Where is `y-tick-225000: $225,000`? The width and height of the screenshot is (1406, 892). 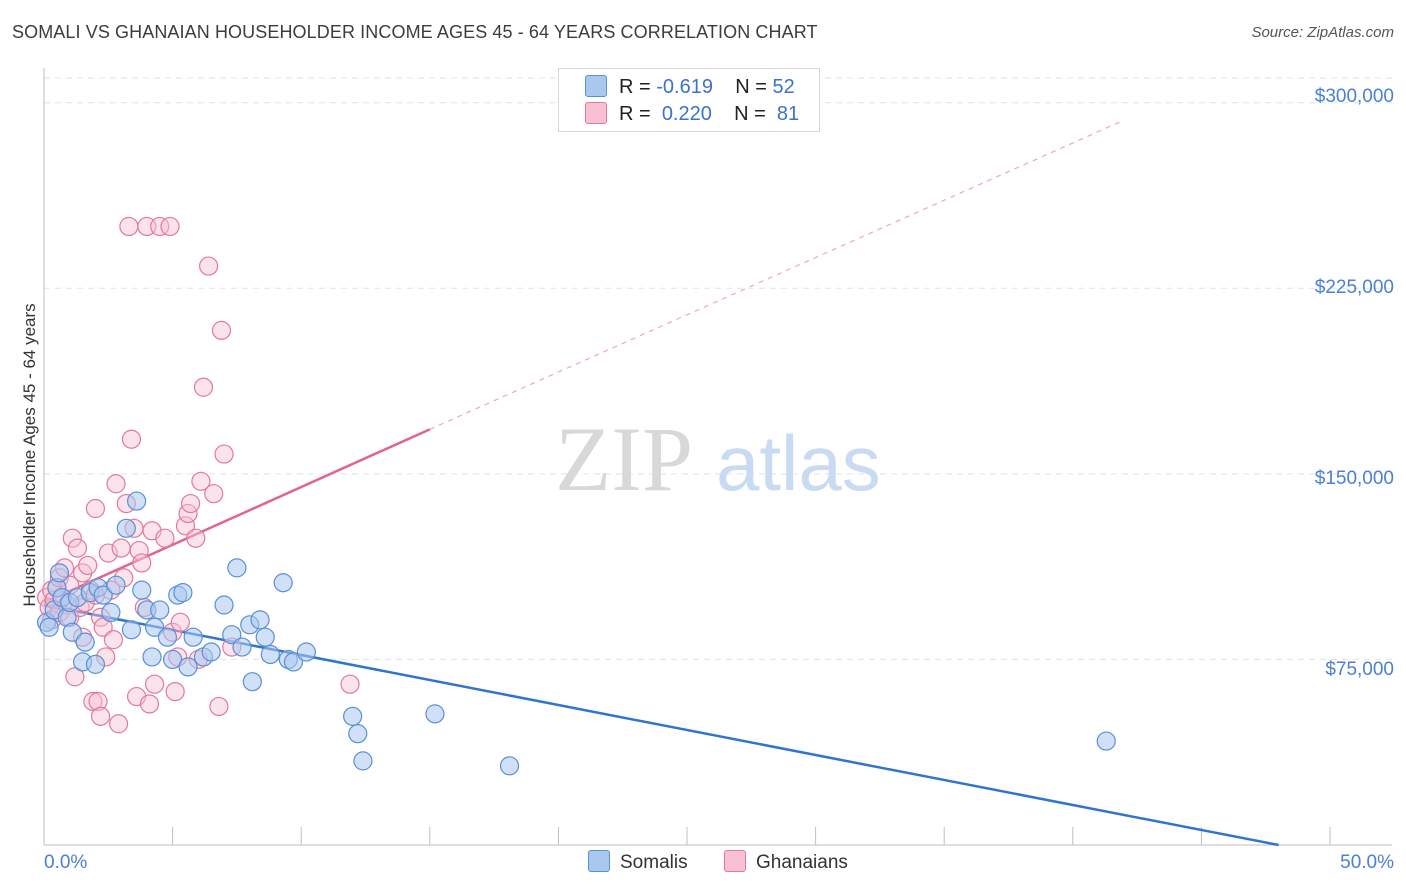 y-tick-225000: $225,000 is located at coordinates (1354, 287).